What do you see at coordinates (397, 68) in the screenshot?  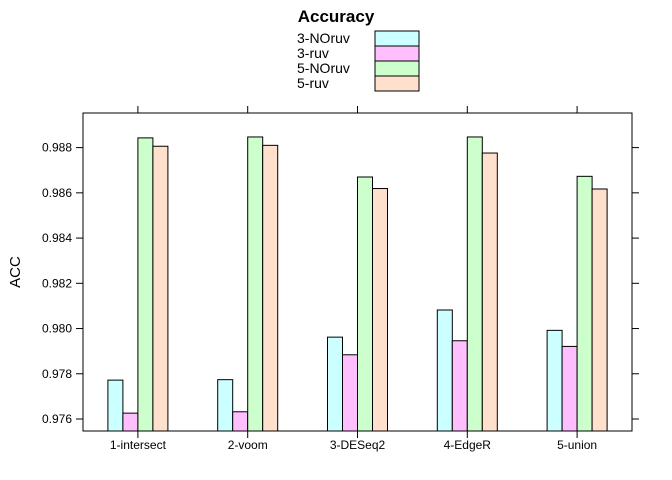 I see `legend-swatch-5-NOruv` at bounding box center [397, 68].